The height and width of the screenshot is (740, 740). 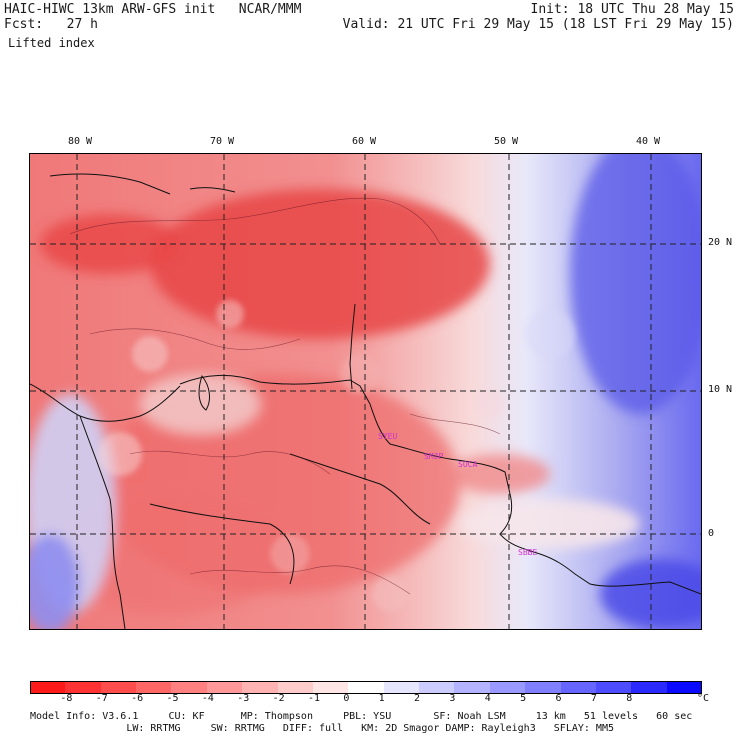 I want to click on colorbar-tick-label: 4, so click(x=487, y=698).